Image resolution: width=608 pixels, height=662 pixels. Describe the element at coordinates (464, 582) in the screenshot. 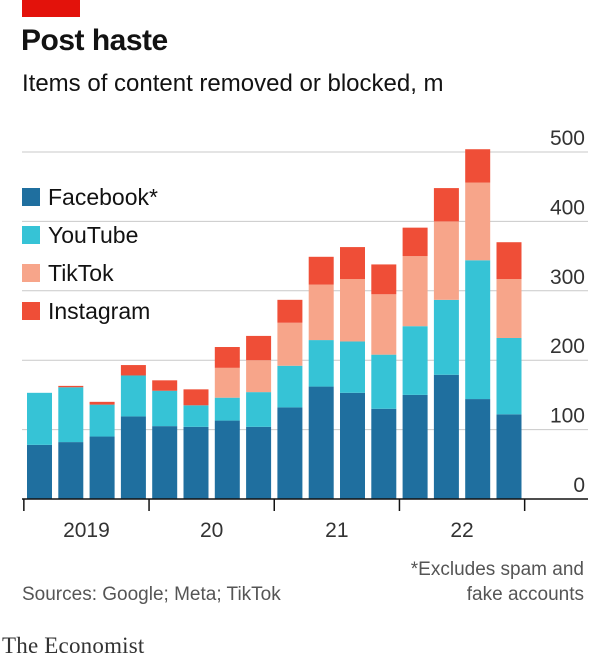

I see `footnote: *Excludes spam and fake accounts` at that location.